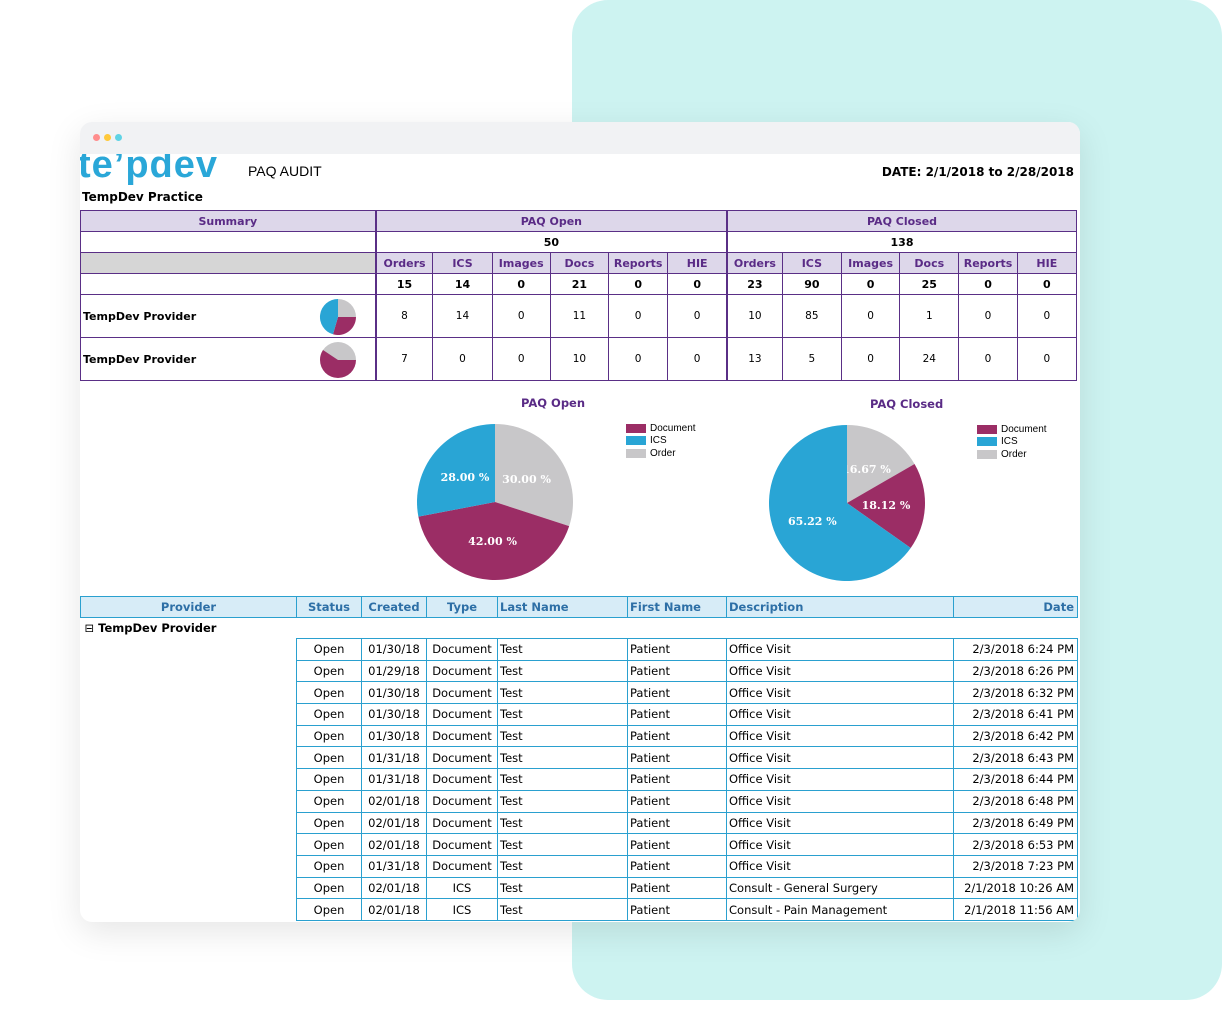 The height and width of the screenshot is (1010, 1222). Describe the element at coordinates (89, 628) in the screenshot. I see `collapse-group-icon: ⊟` at that location.